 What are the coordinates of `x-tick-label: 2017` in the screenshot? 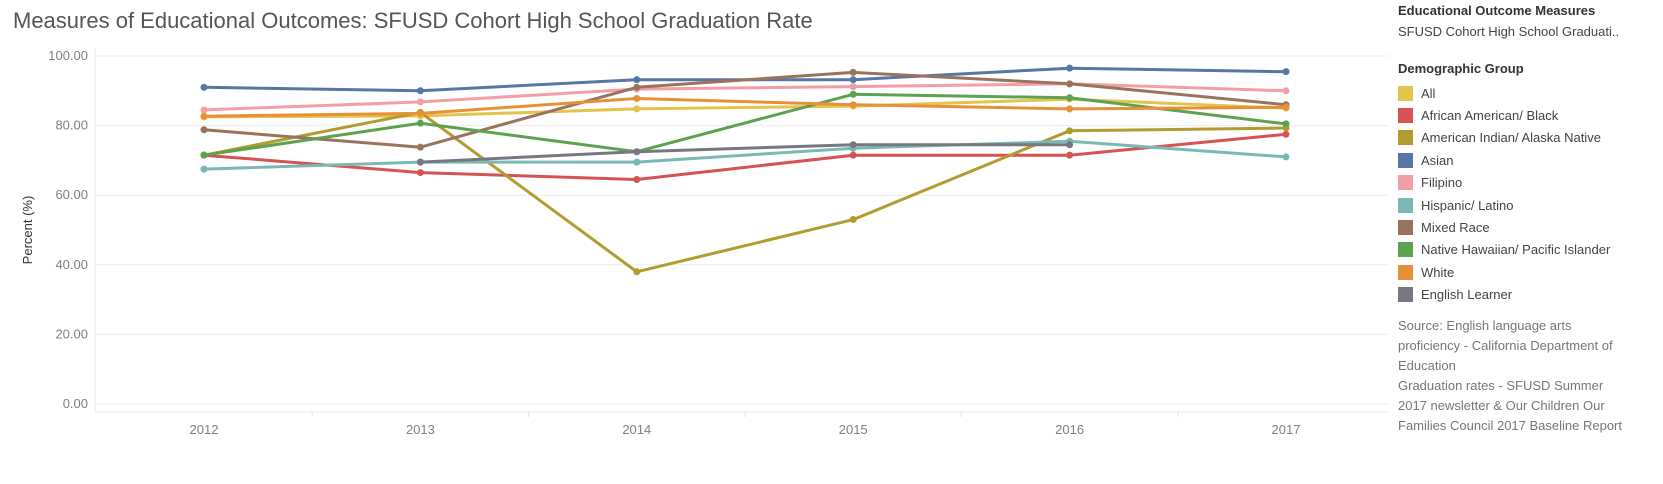 It's located at (1286, 429).